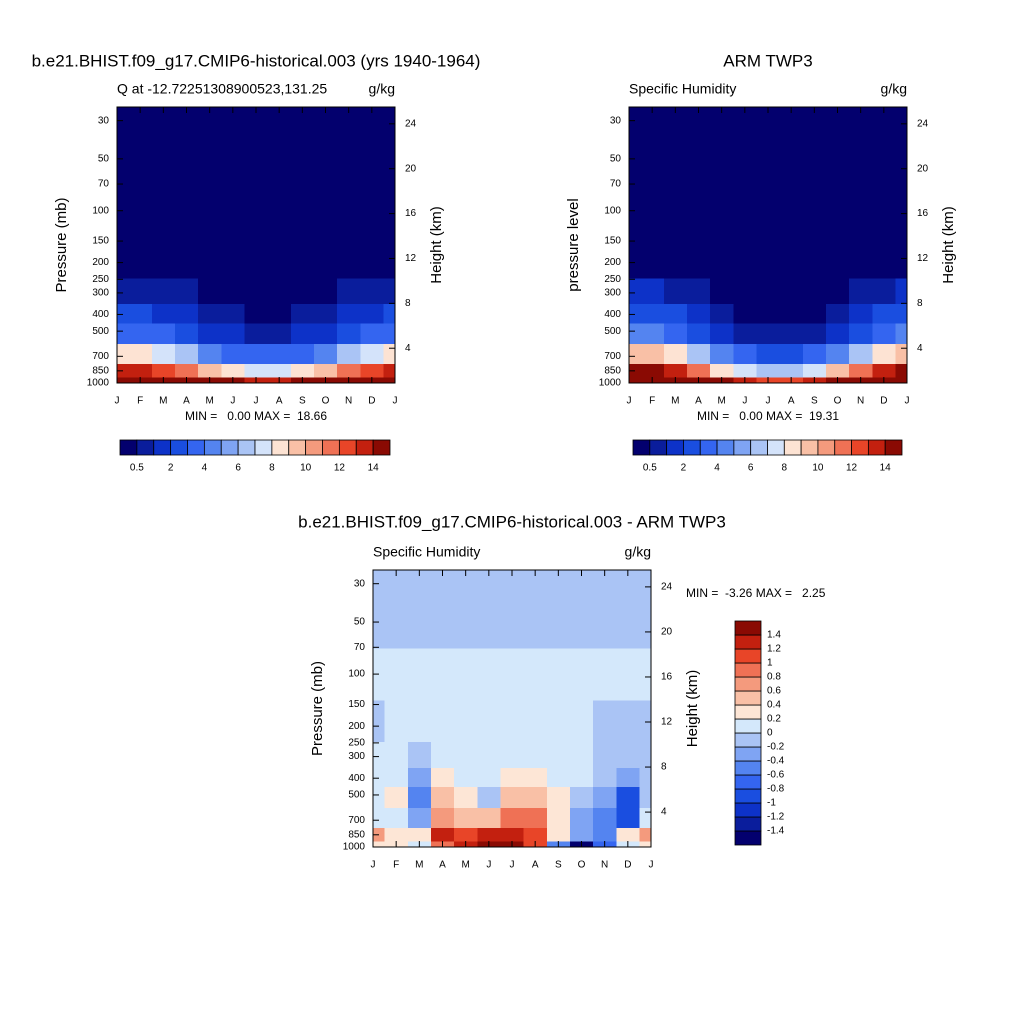  What do you see at coordinates (682, 89) in the screenshot?
I see `left-label: Specific Humidity` at bounding box center [682, 89].